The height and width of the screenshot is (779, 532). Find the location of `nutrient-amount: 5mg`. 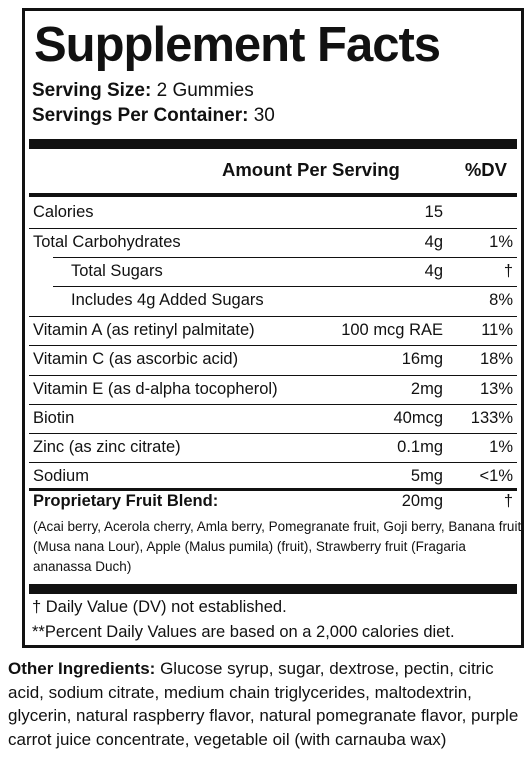

nutrient-amount: 5mg is located at coordinates (426, 476).